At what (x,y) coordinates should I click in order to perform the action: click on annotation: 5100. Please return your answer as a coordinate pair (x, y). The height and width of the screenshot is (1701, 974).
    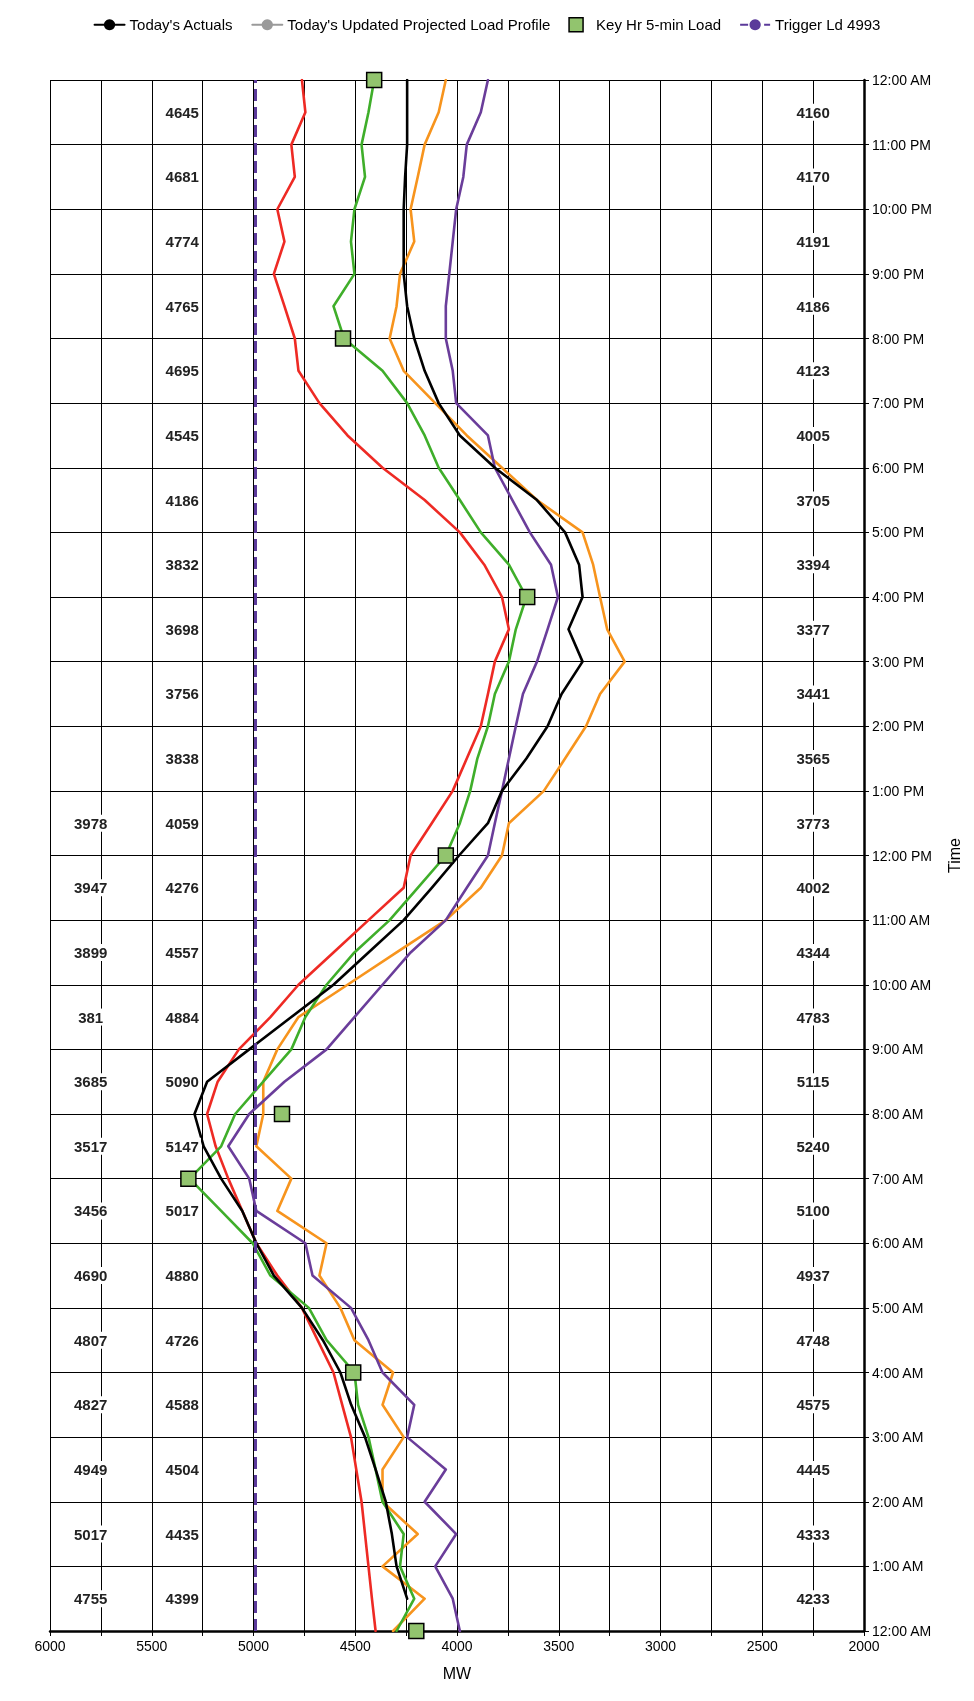
    Looking at the image, I should click on (813, 1211).